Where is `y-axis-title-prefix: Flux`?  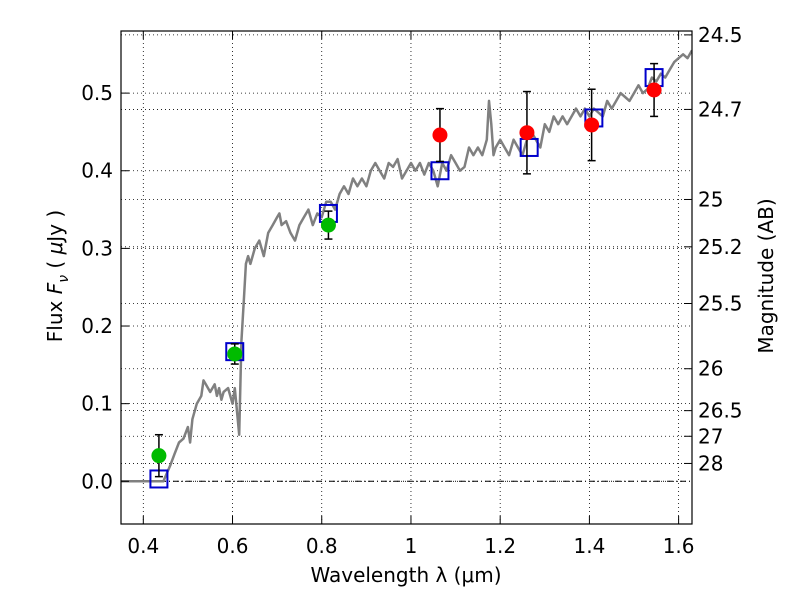
y-axis-title-prefix: Flux is located at coordinates (55, 318).